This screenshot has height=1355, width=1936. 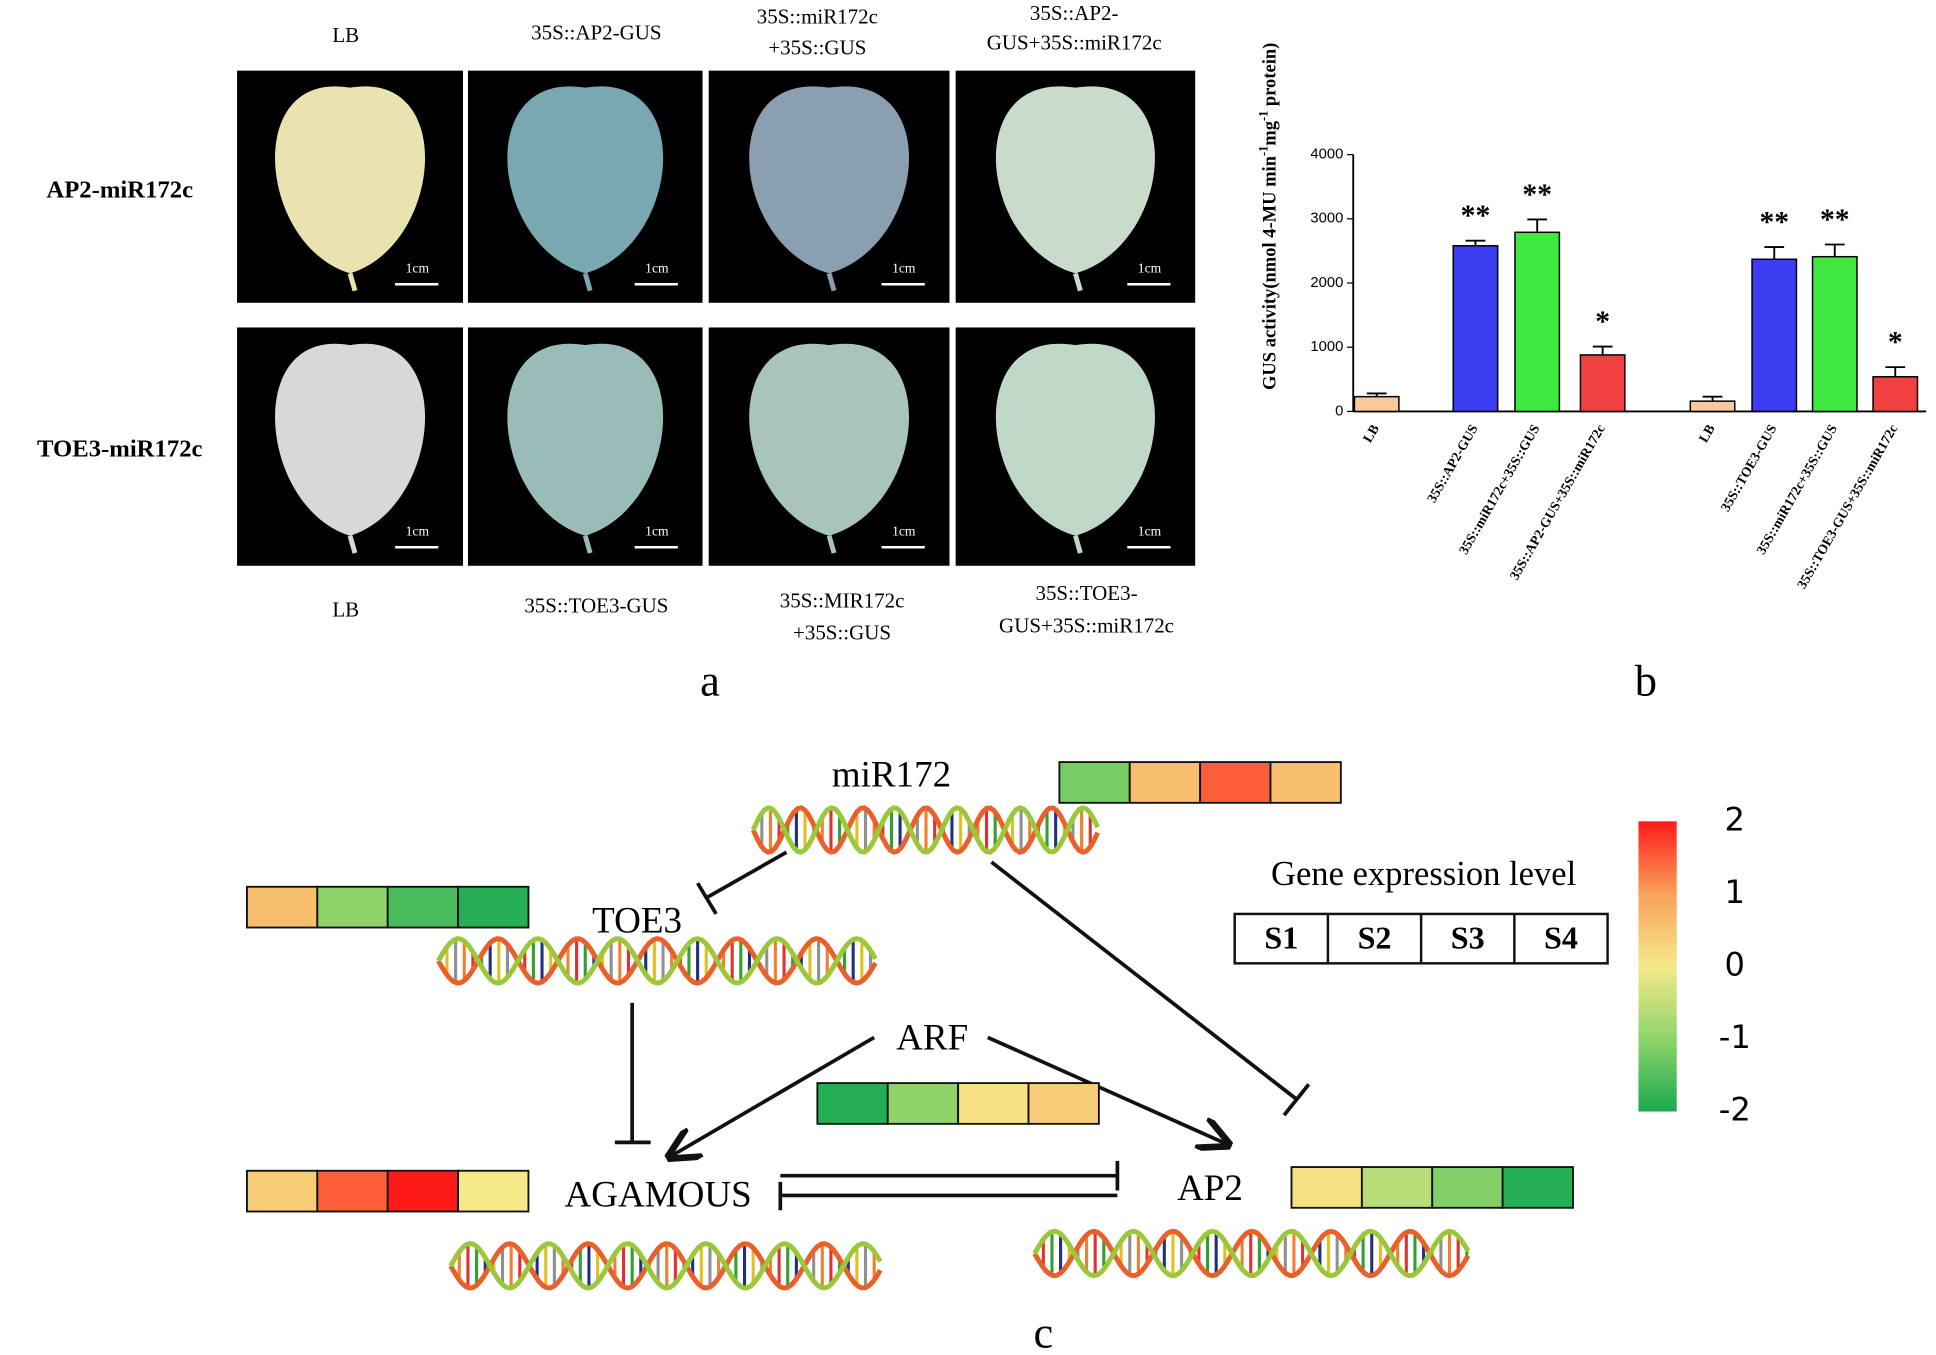 What do you see at coordinates (1270, 77) in the screenshot?
I see `y-axis-label-part: protein)` at bounding box center [1270, 77].